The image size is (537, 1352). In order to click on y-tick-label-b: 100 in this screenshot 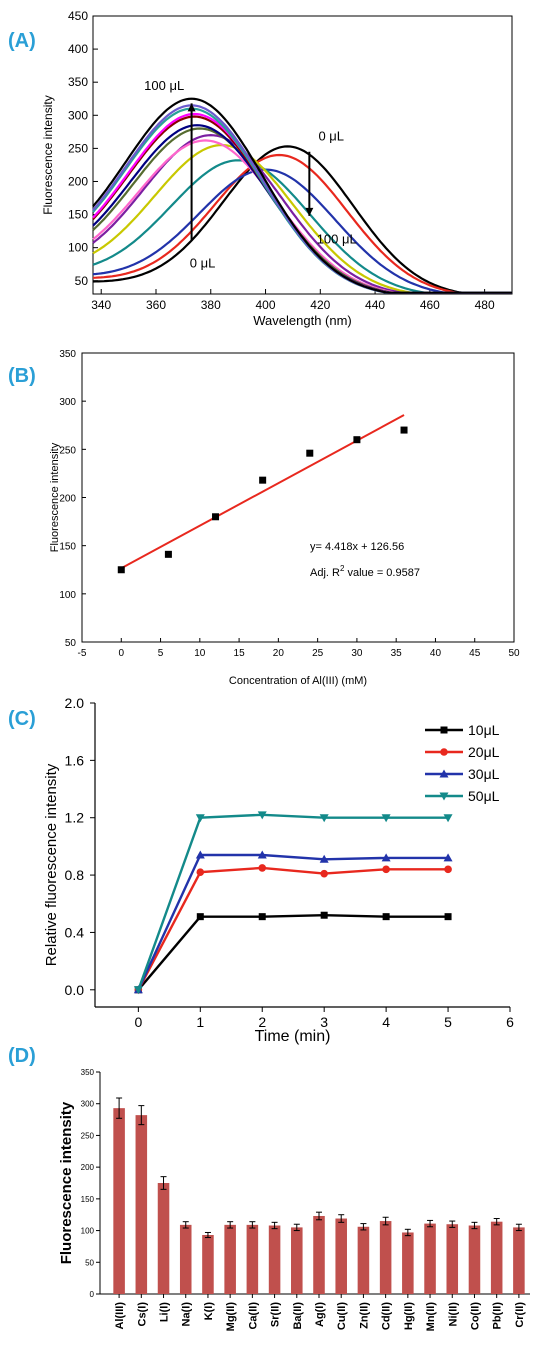, I will do `click(67, 595)`.